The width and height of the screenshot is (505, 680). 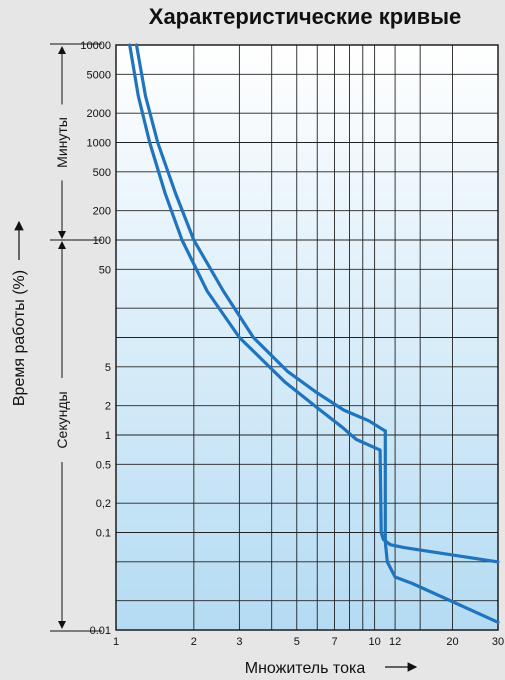 I want to click on y-tick-label: 0.1, so click(x=103, y=534).